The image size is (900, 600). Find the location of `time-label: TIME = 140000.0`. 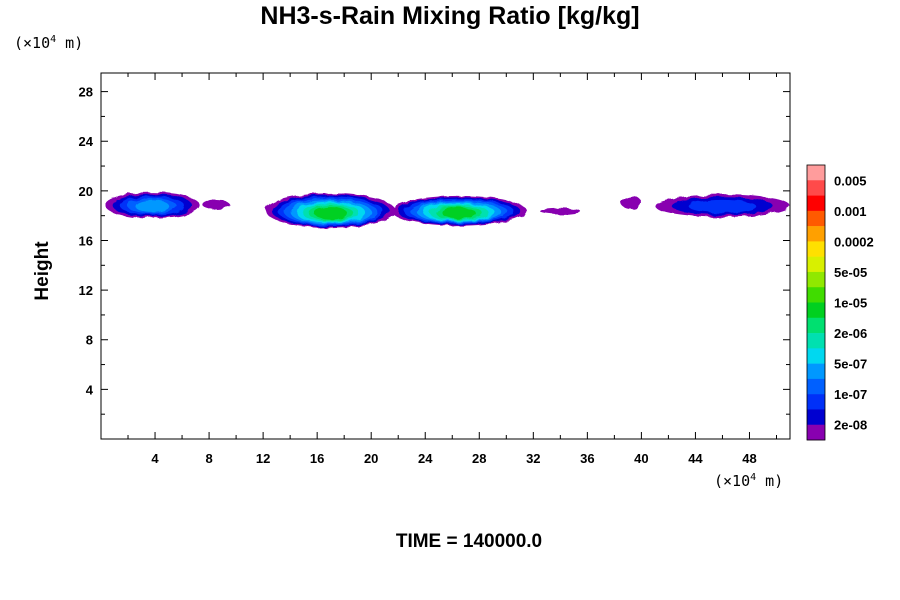

time-label: TIME = 140000.0 is located at coordinates (469, 541).